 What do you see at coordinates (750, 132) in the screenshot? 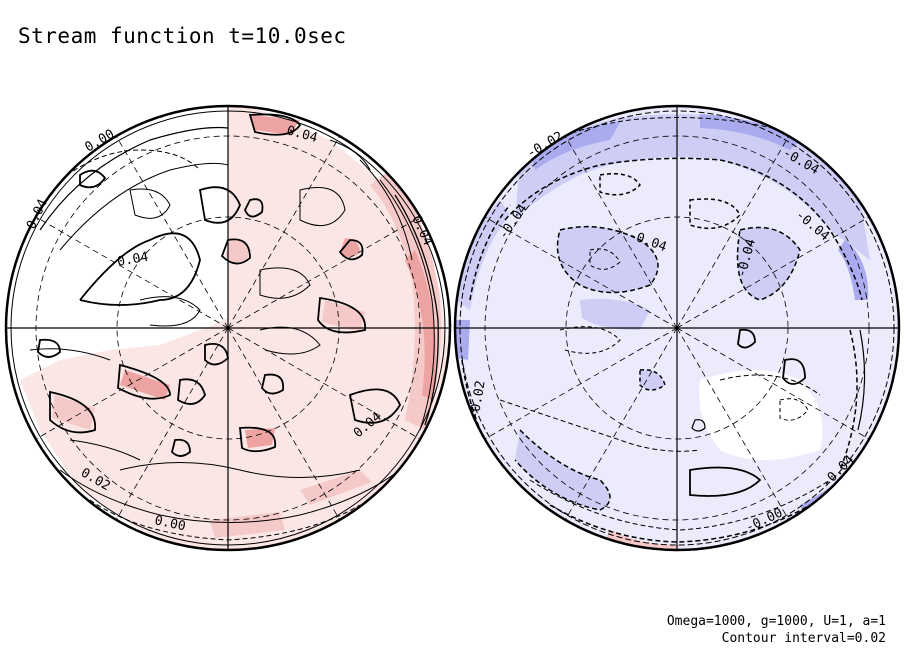
I see `right-negative-top-strong` at bounding box center [750, 132].